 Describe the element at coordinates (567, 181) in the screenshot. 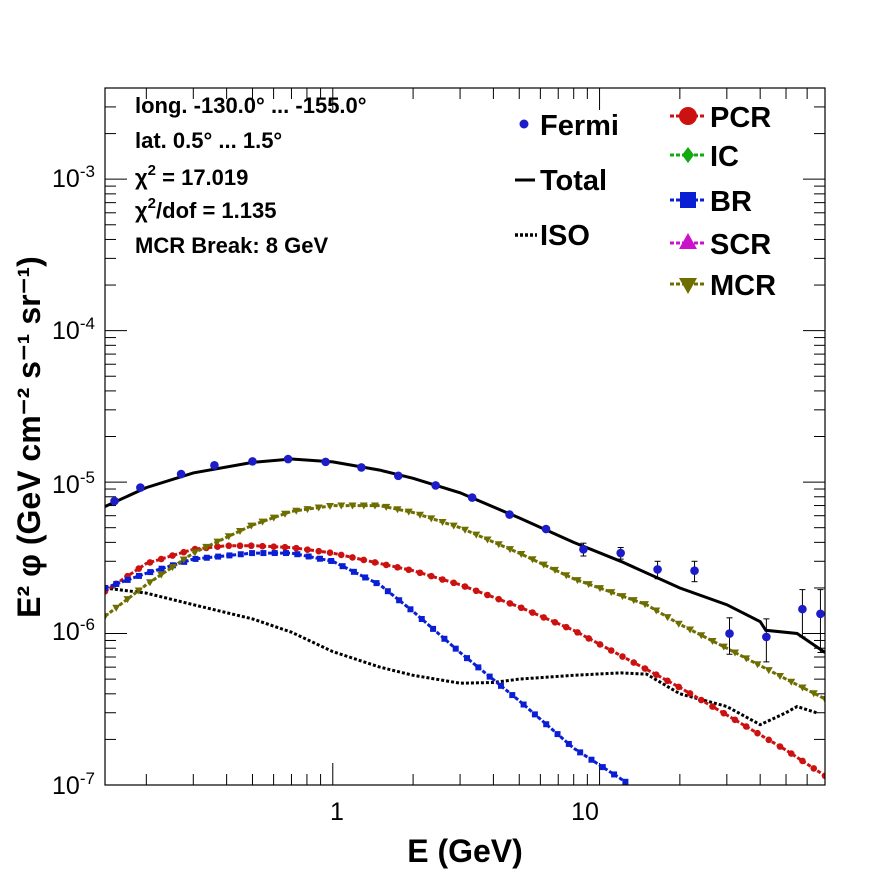

I see `legend-left: Fermi Total ISO` at that location.